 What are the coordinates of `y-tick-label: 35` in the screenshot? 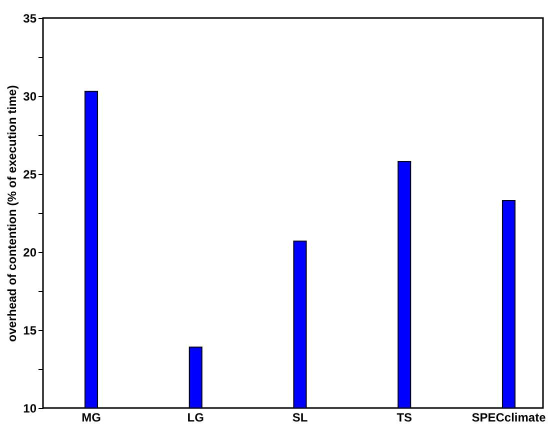 It's located at (30, 19).